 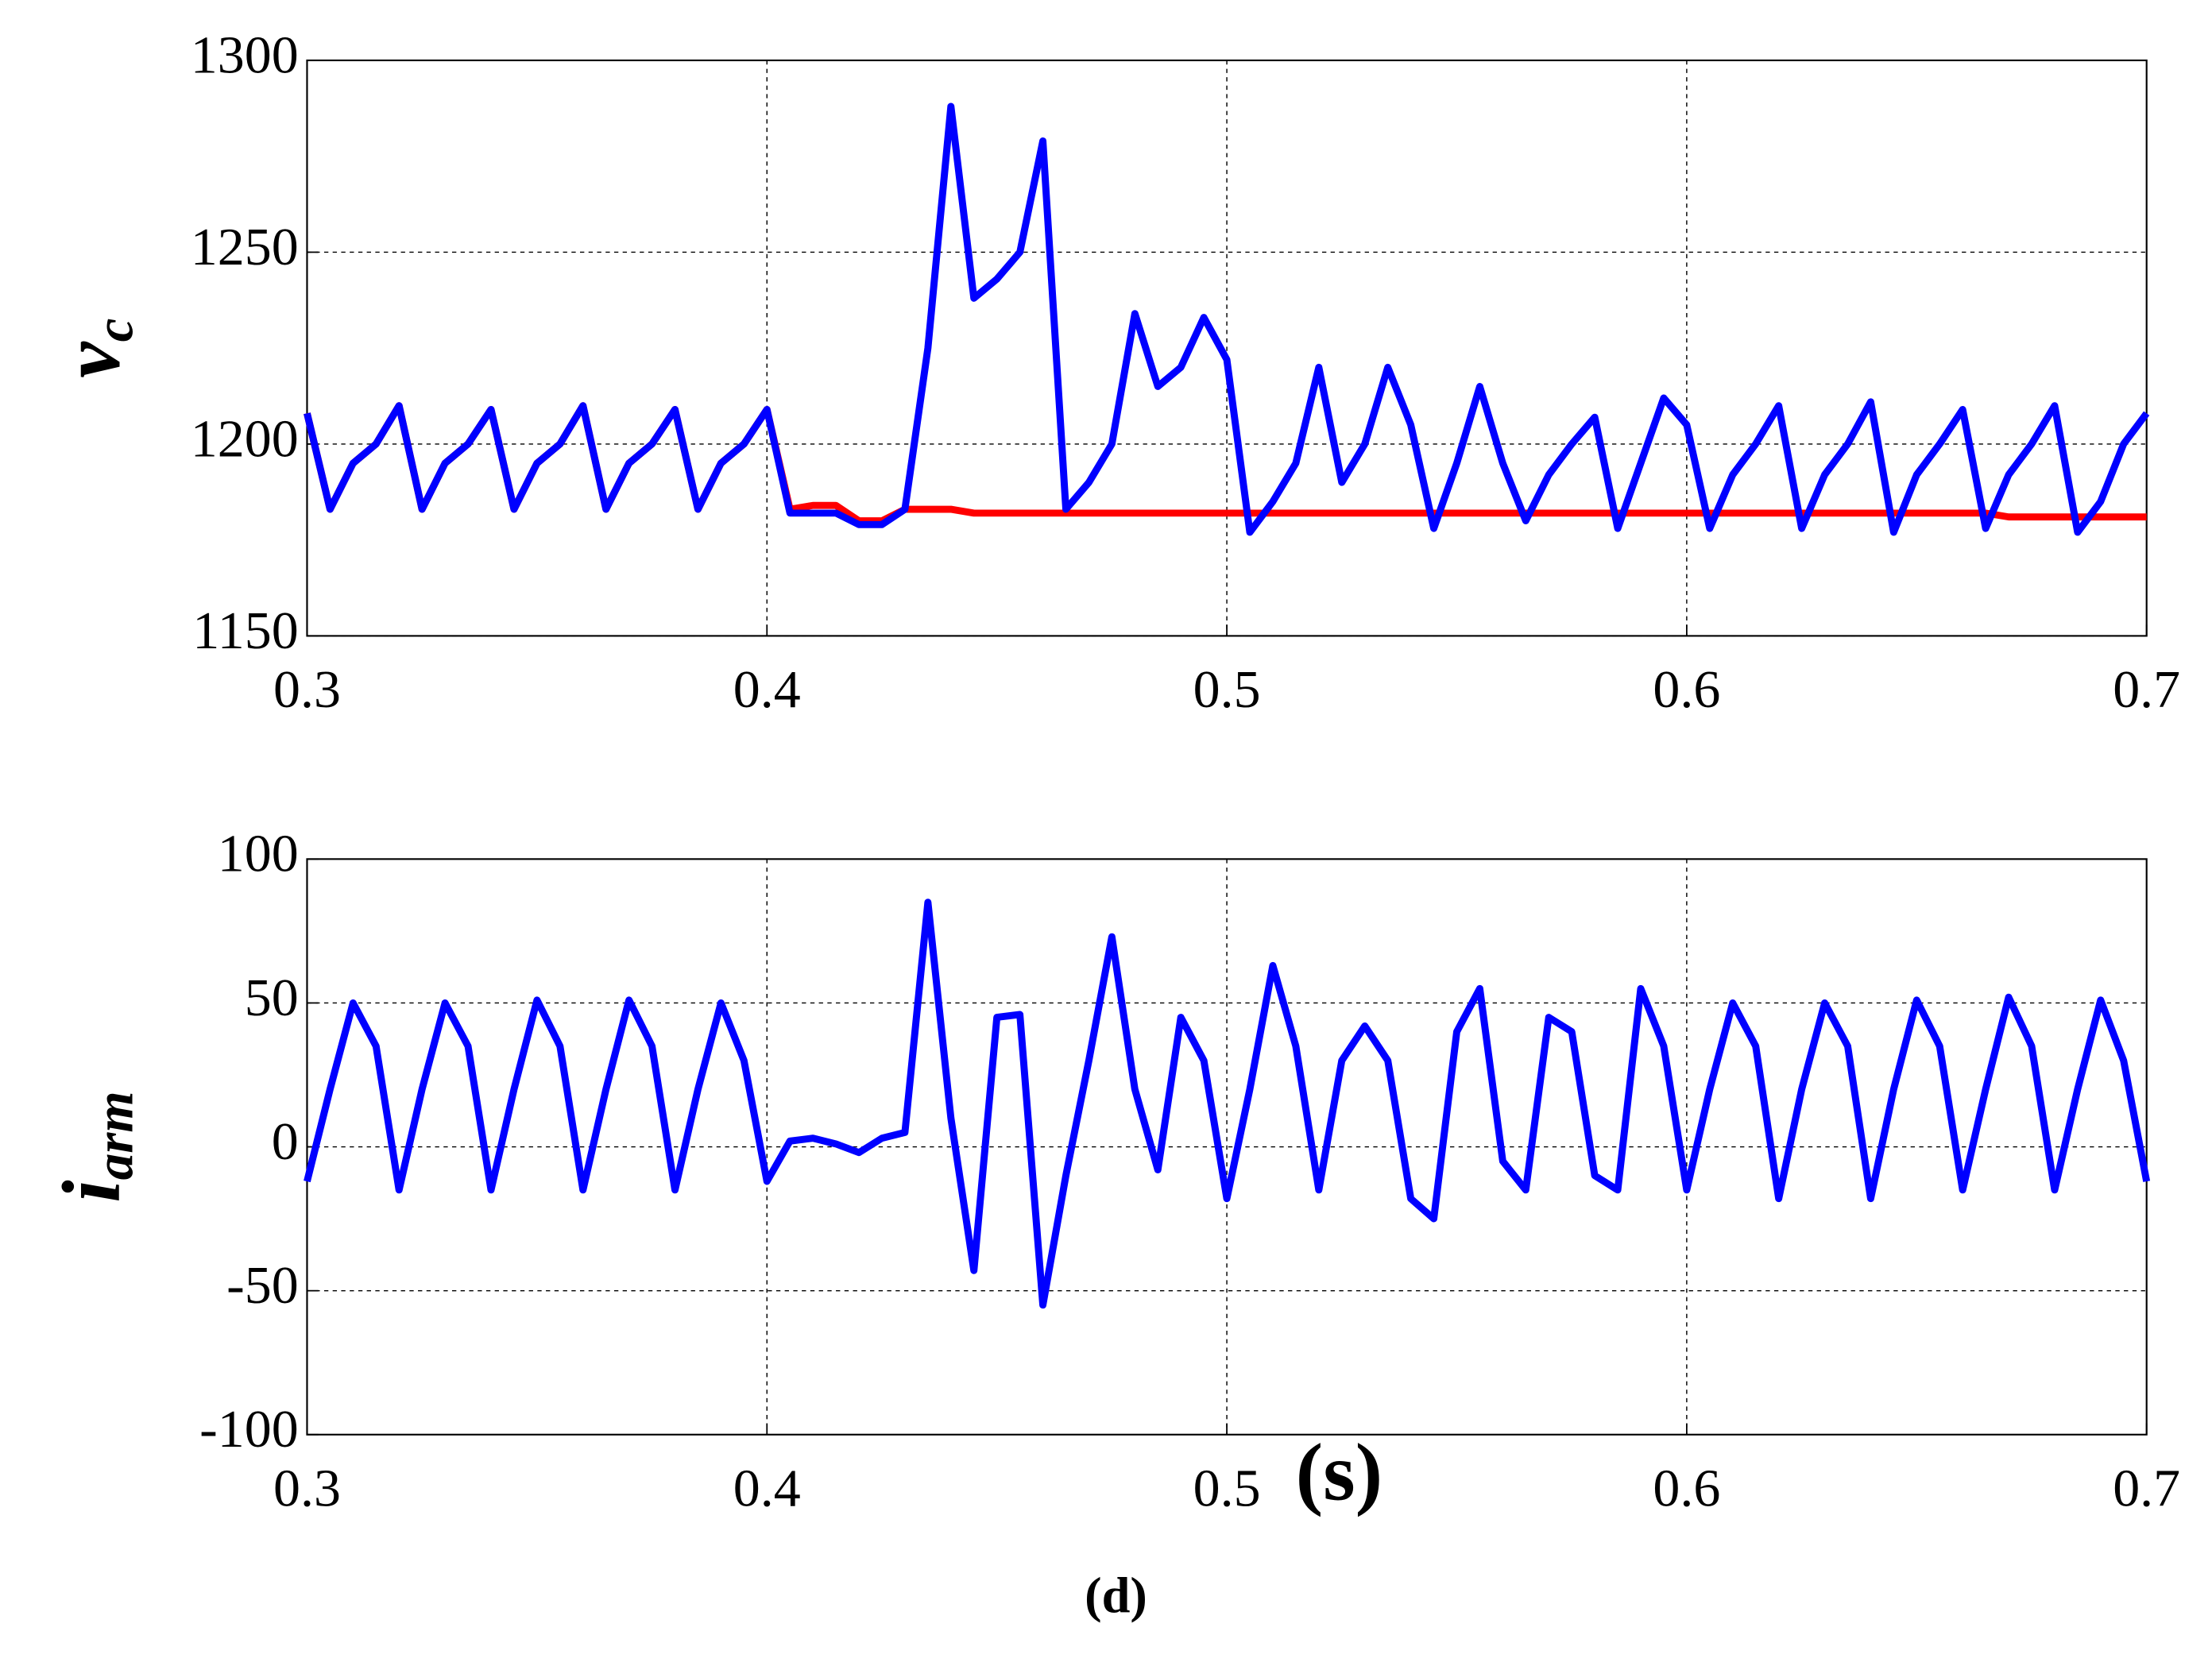 I want to click on y-tick-label: -100, so click(x=249, y=1429).